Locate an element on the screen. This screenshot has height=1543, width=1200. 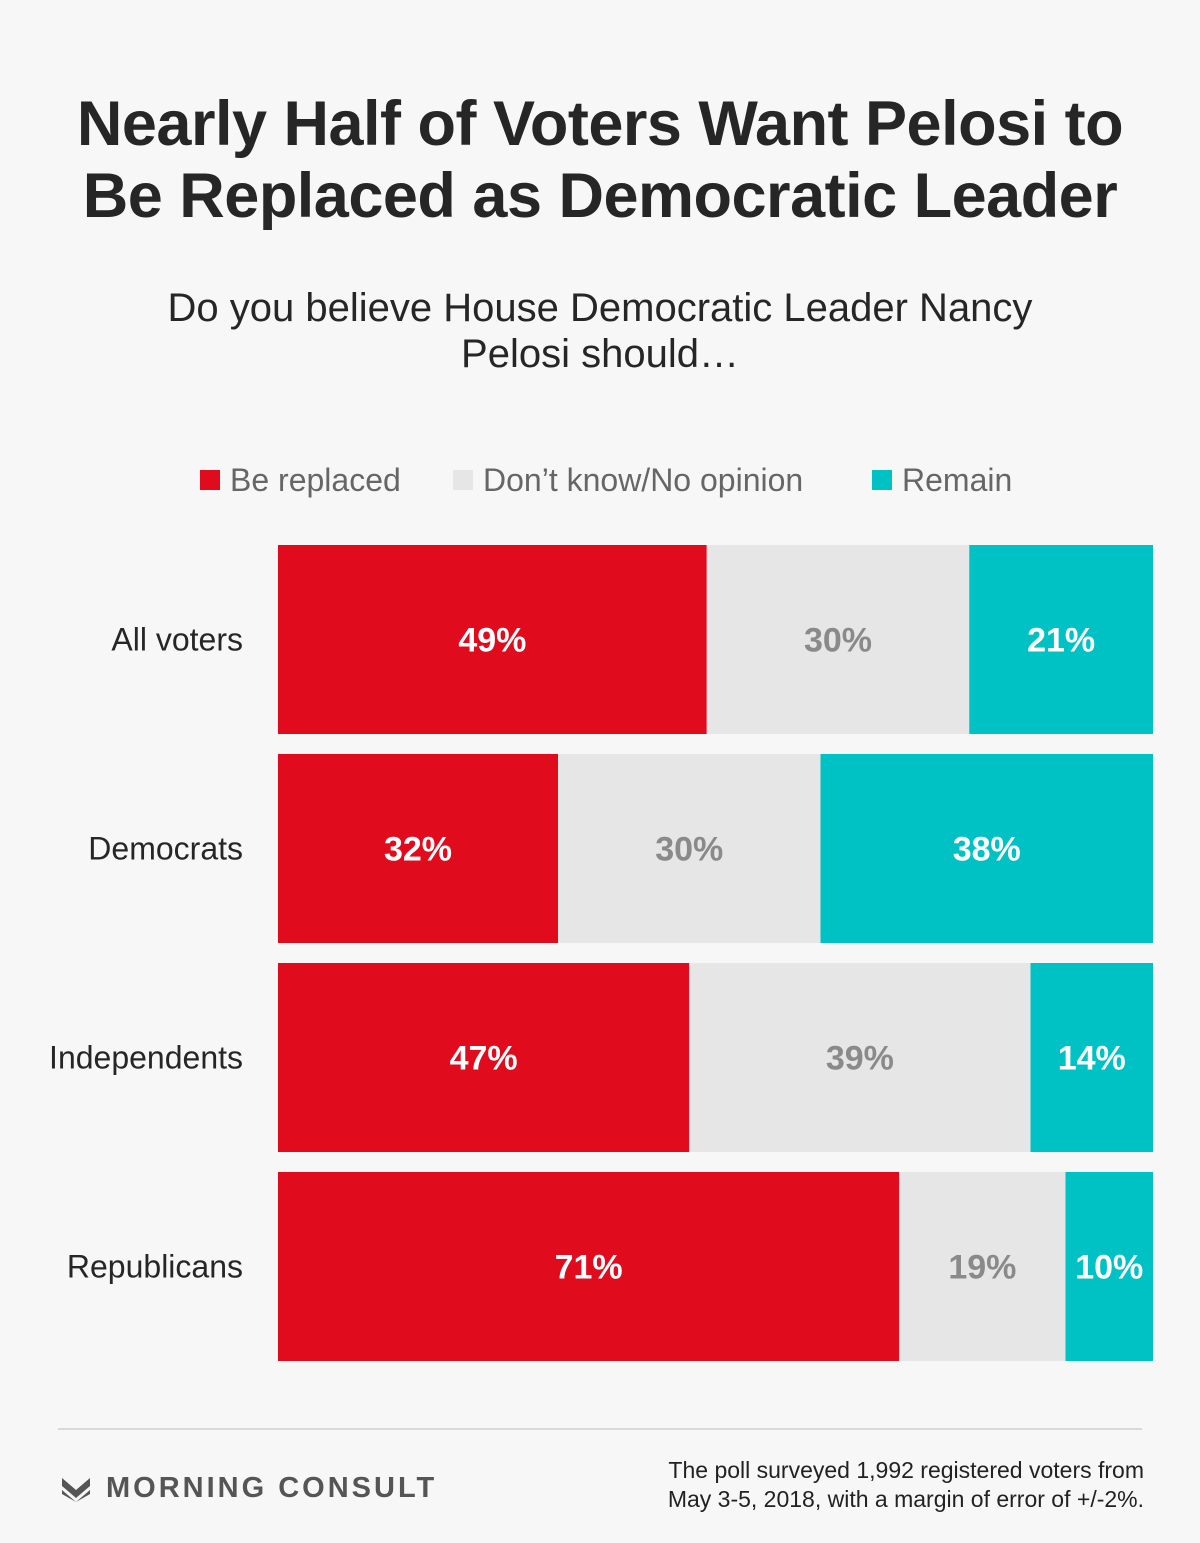
data-label-all-voters-don-t-know-no-opinion: 30% is located at coordinates (838, 641).